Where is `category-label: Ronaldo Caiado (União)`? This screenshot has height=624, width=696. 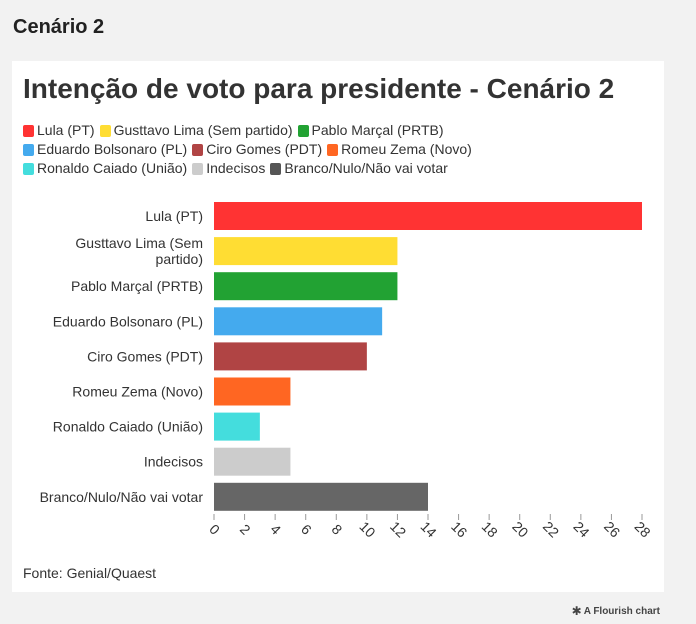 category-label: Ronaldo Caiado (União) is located at coordinates (128, 427).